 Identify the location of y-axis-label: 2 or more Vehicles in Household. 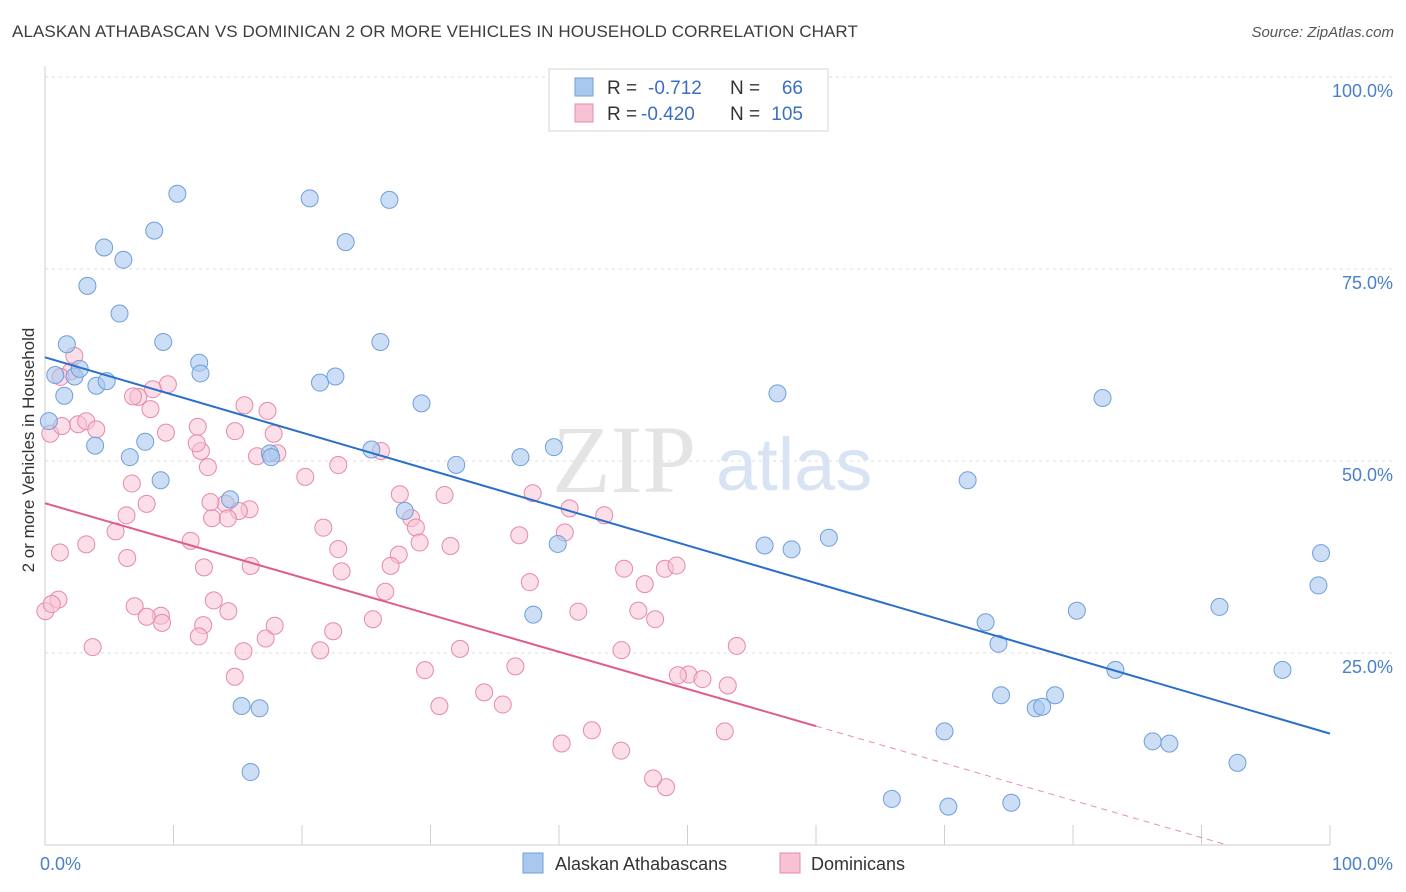
(28, 450).